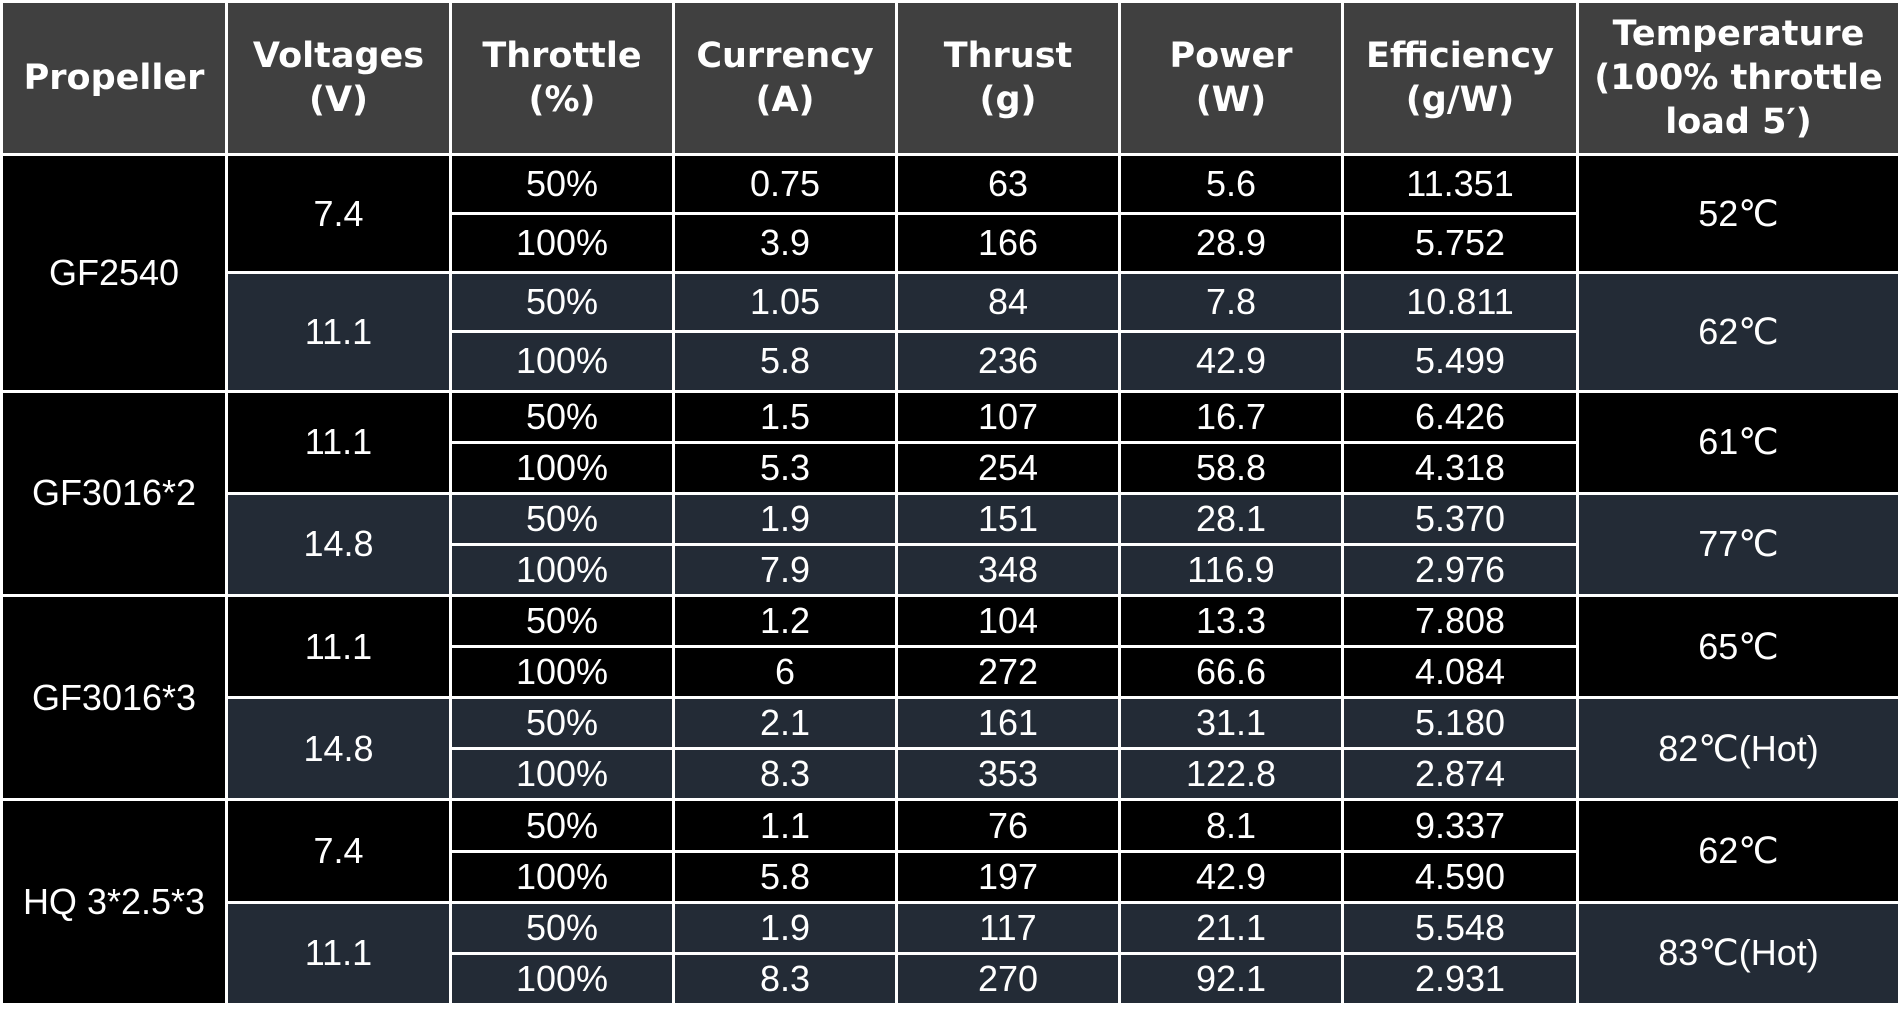  I want to click on header-efficiency: Efficiency (g/W), so click(1460, 78).